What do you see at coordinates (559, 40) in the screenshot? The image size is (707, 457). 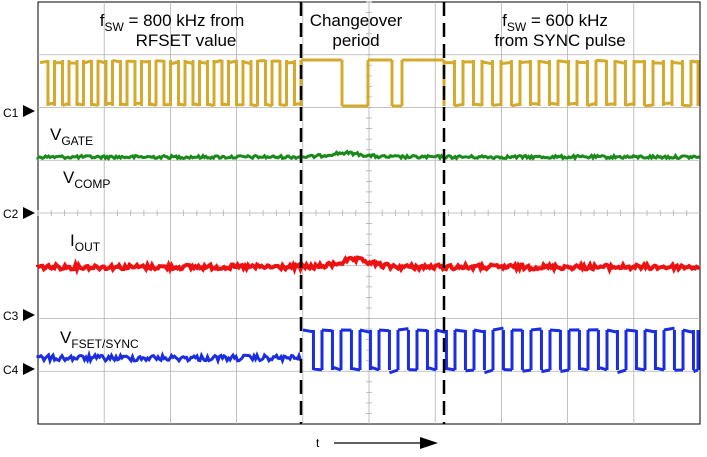 I see `region3-subtitle: from SYNC pulse` at bounding box center [559, 40].